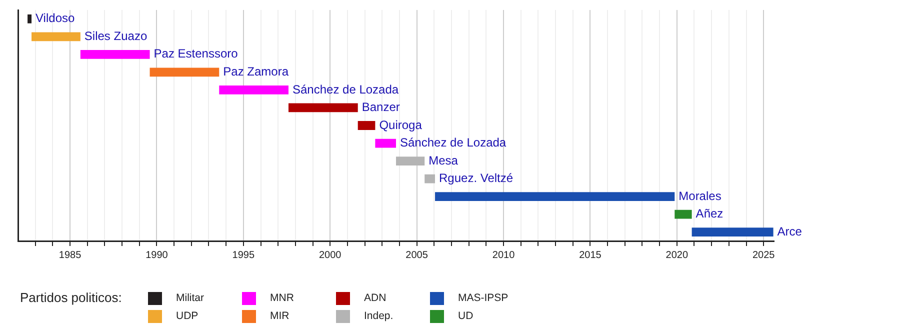 This screenshot has width=900, height=330. I want to click on y-tick-label: Paz Zamora, so click(256, 71).